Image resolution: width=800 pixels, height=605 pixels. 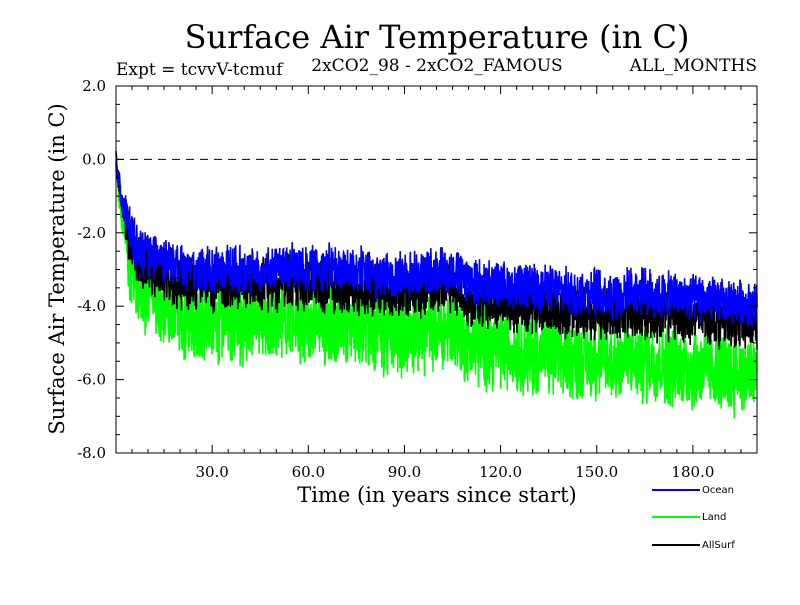 I want to click on y-axis-label: Surface Air Temperature (in C), so click(x=57, y=268).